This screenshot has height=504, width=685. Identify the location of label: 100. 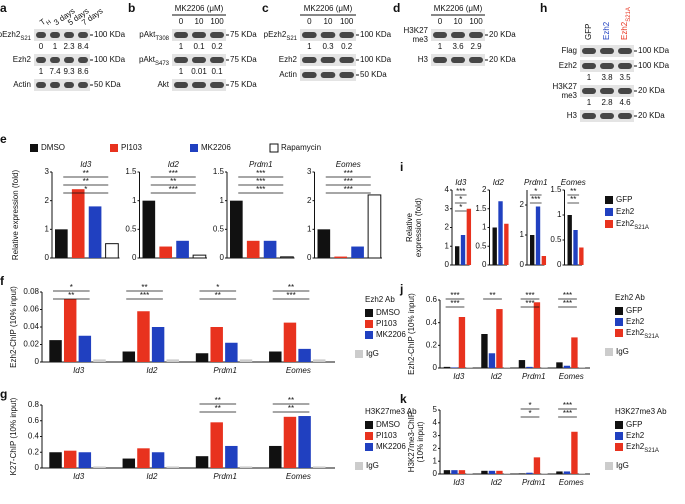
(217, 21).